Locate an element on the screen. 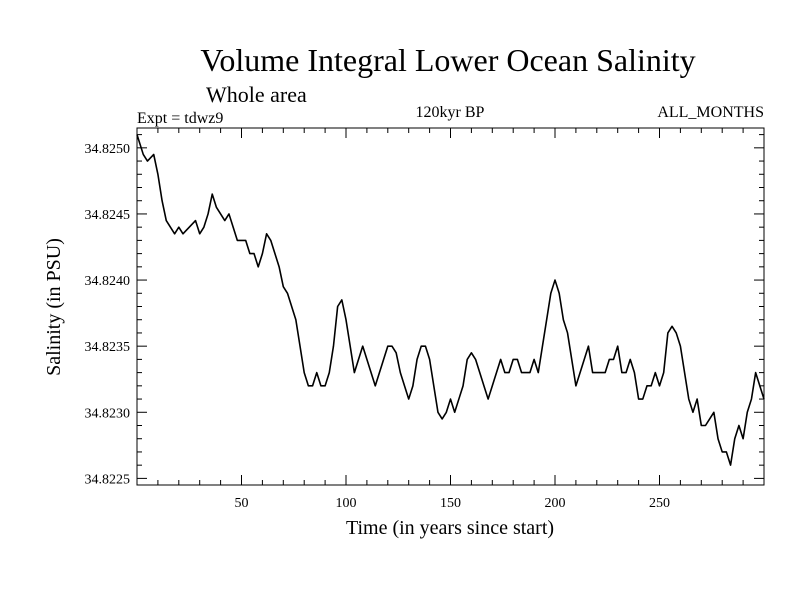  x-tick-label: 50 is located at coordinates (242, 503).